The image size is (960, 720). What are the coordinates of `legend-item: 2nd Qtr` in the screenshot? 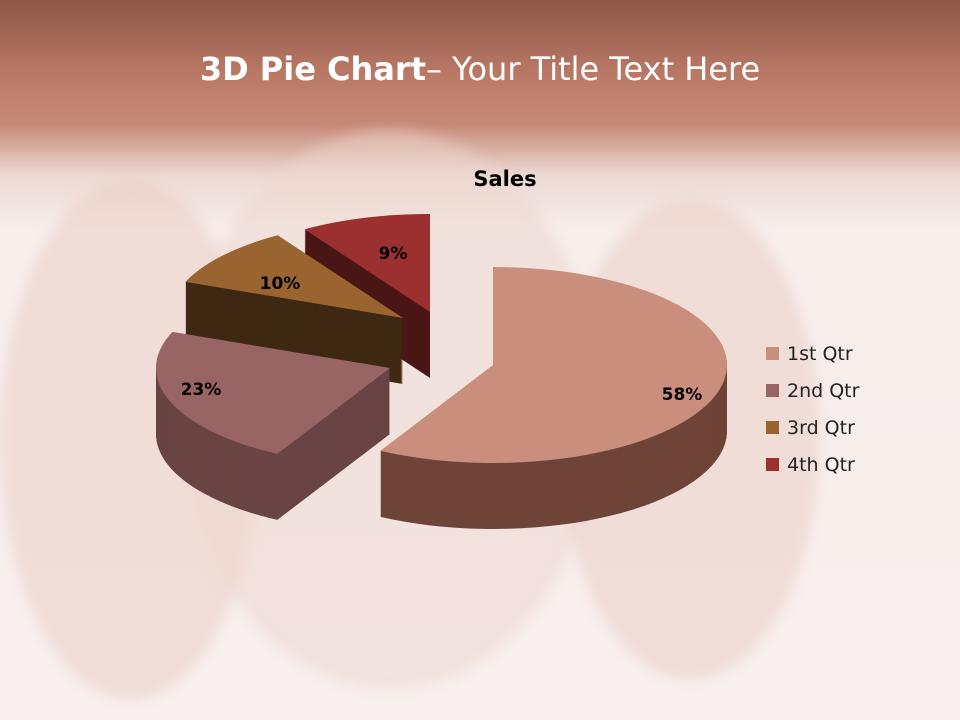 It's located at (812, 390).